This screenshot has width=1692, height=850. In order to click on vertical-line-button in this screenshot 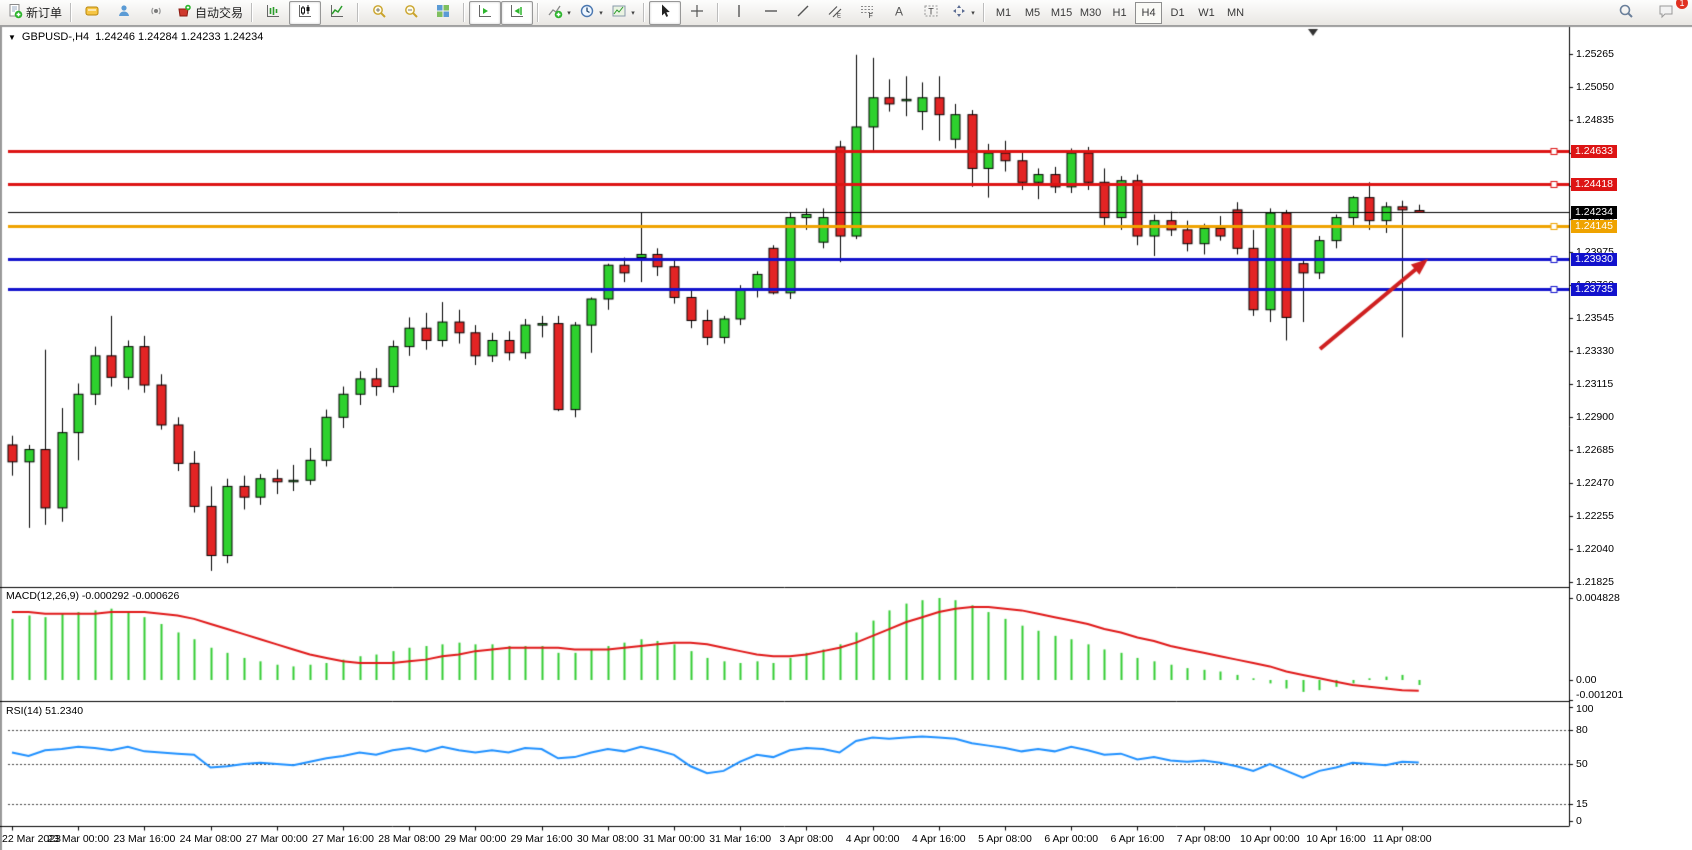, I will do `click(739, 13)`.